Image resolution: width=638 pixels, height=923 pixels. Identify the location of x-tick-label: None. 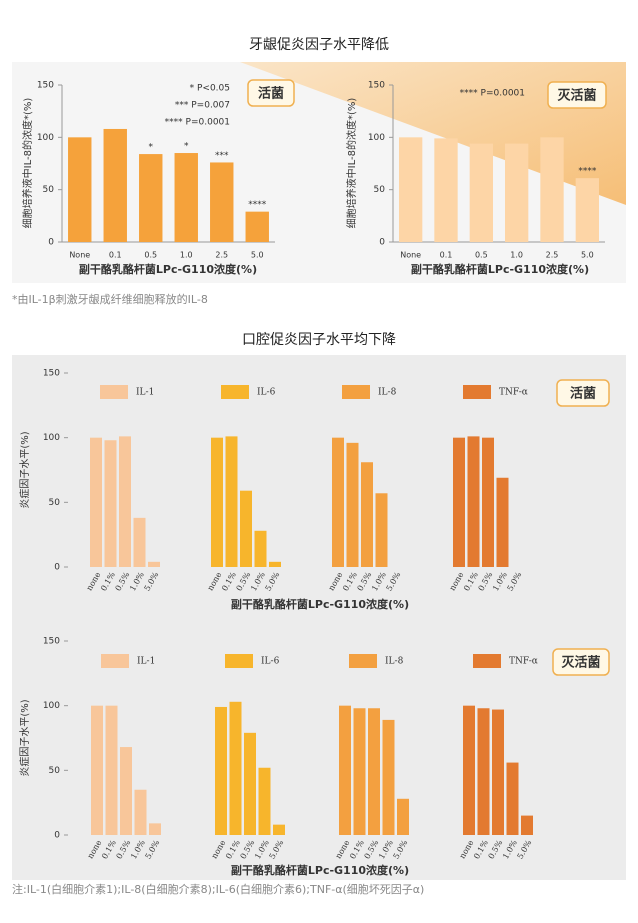
(410, 255).